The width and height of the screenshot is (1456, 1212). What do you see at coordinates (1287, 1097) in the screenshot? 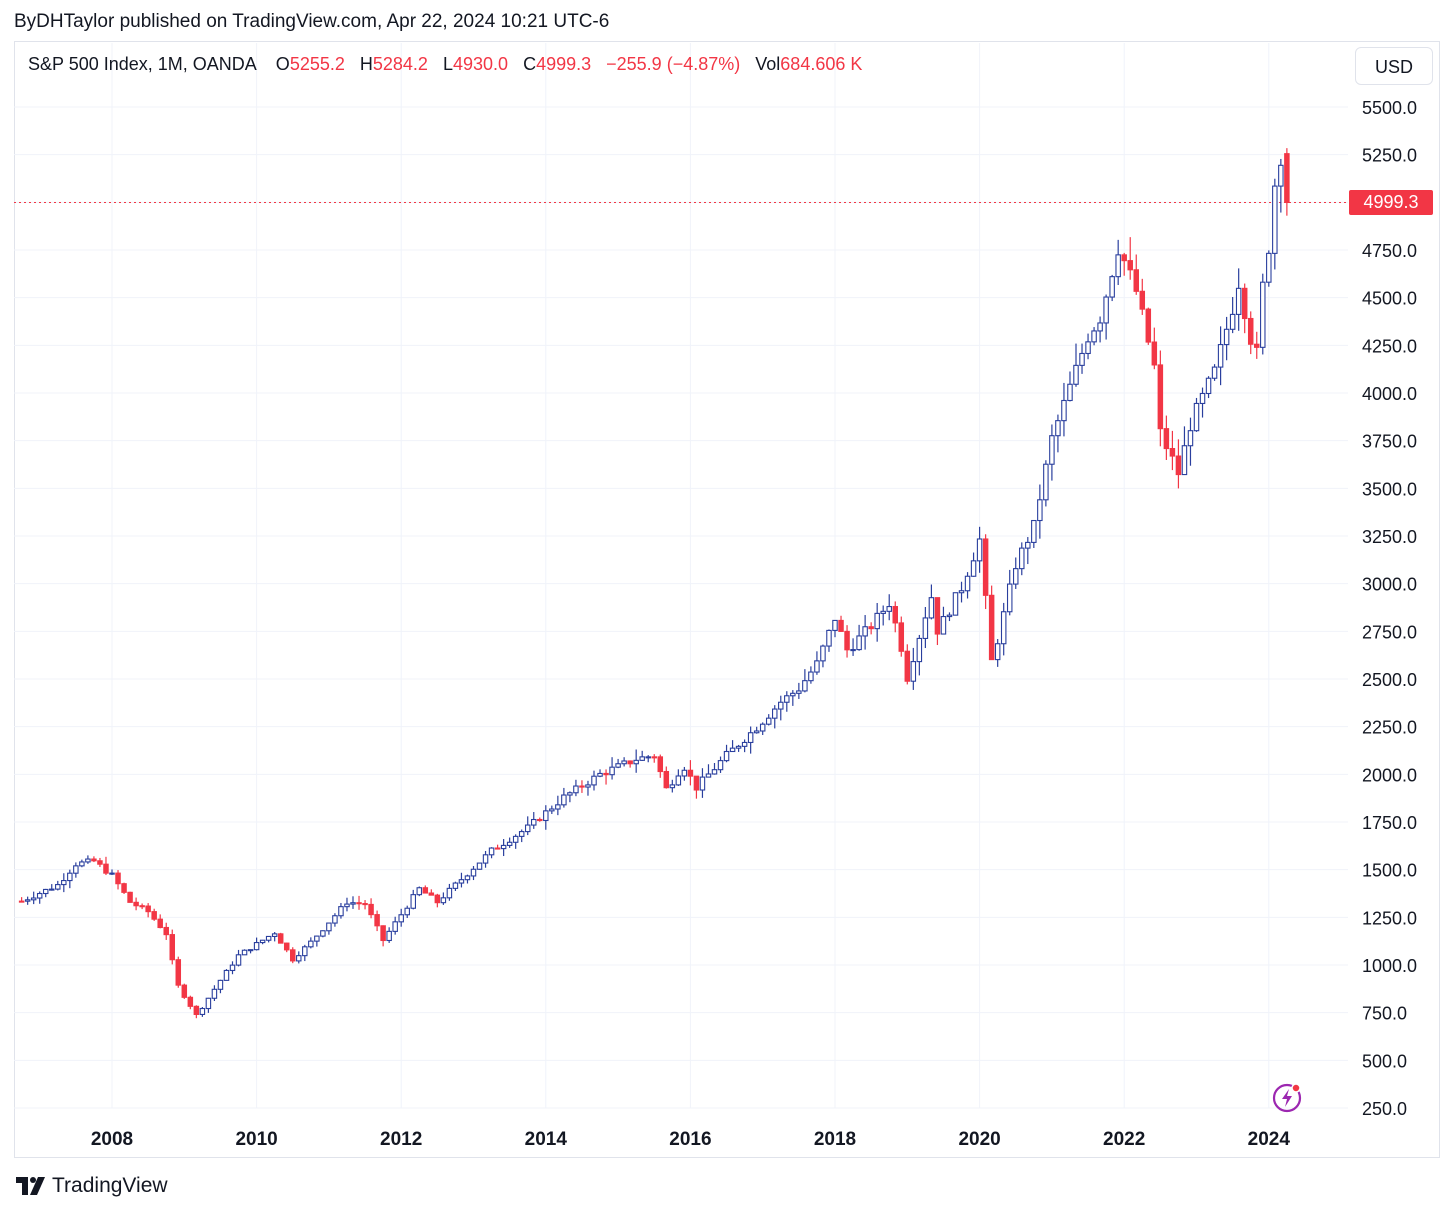
I see `lightning-icon` at bounding box center [1287, 1097].